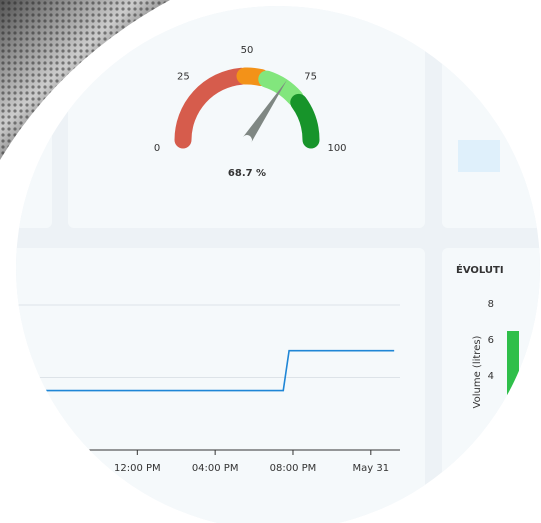 The image size is (541, 523). What do you see at coordinates (336, 148) in the screenshot?
I see `gauge-tick-label: 100` at bounding box center [336, 148].